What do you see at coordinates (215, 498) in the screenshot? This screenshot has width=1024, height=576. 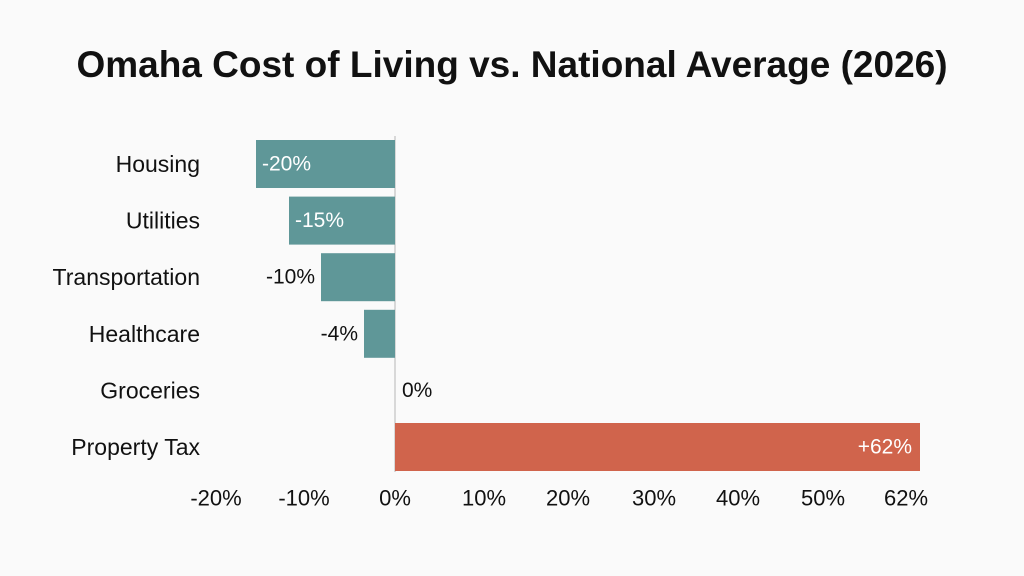 I see `x-tick-label: -20%` at bounding box center [215, 498].